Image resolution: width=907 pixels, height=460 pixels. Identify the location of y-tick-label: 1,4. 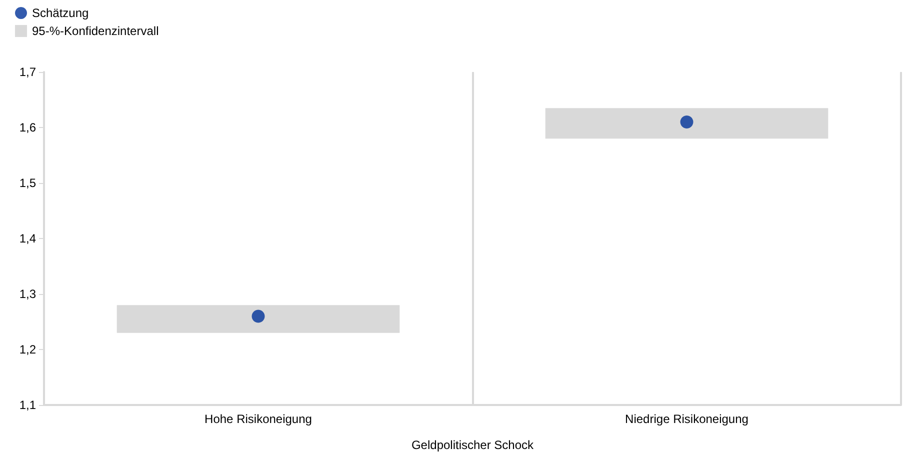
(27, 239).